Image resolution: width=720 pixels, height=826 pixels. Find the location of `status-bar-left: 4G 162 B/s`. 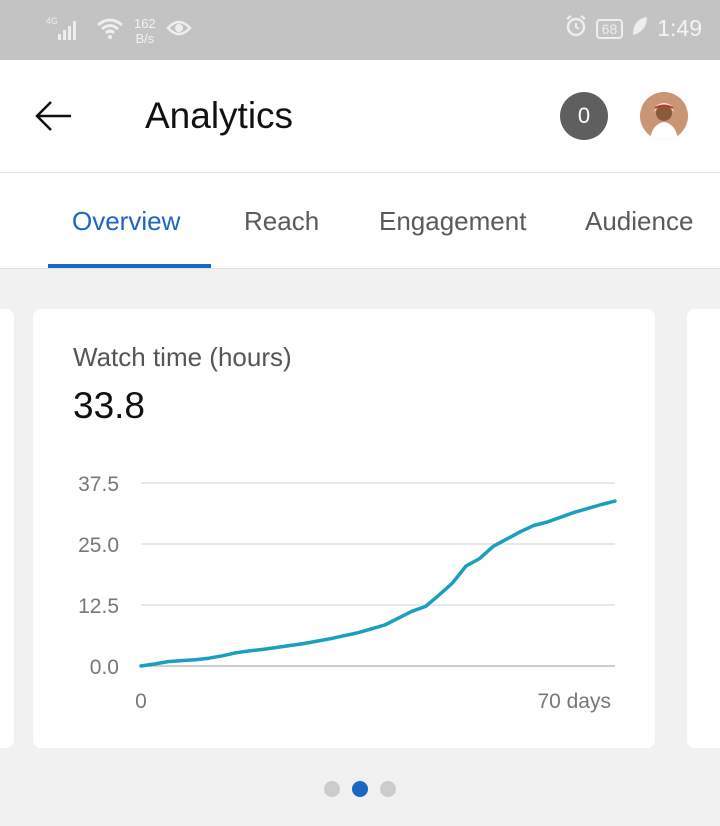

status-bar-left: 4G 162 B/s is located at coordinates (119, 30).